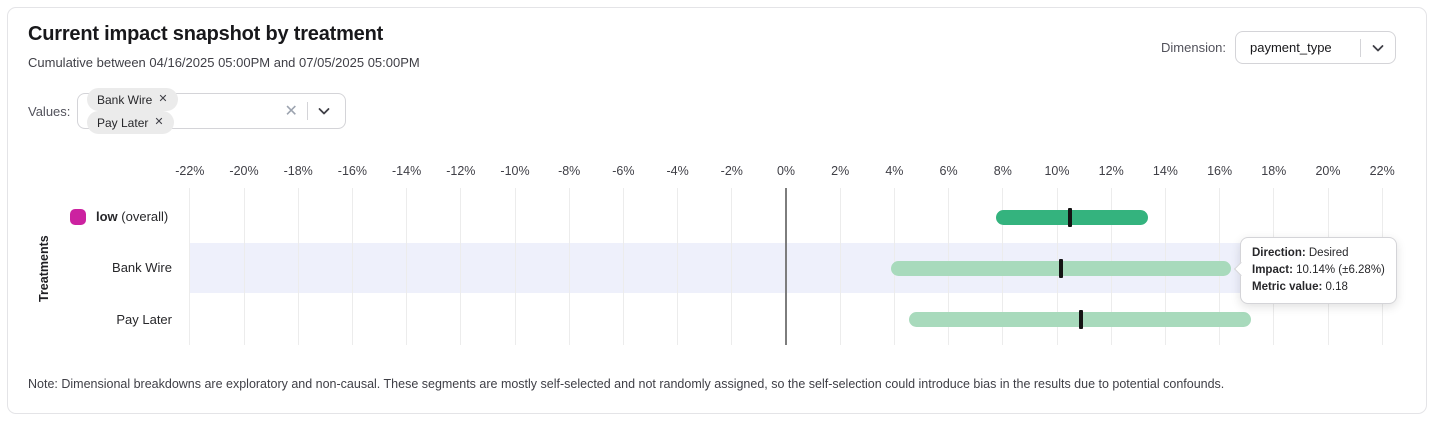  What do you see at coordinates (142, 267) in the screenshot?
I see `row-label: Bank Wire` at bounding box center [142, 267].